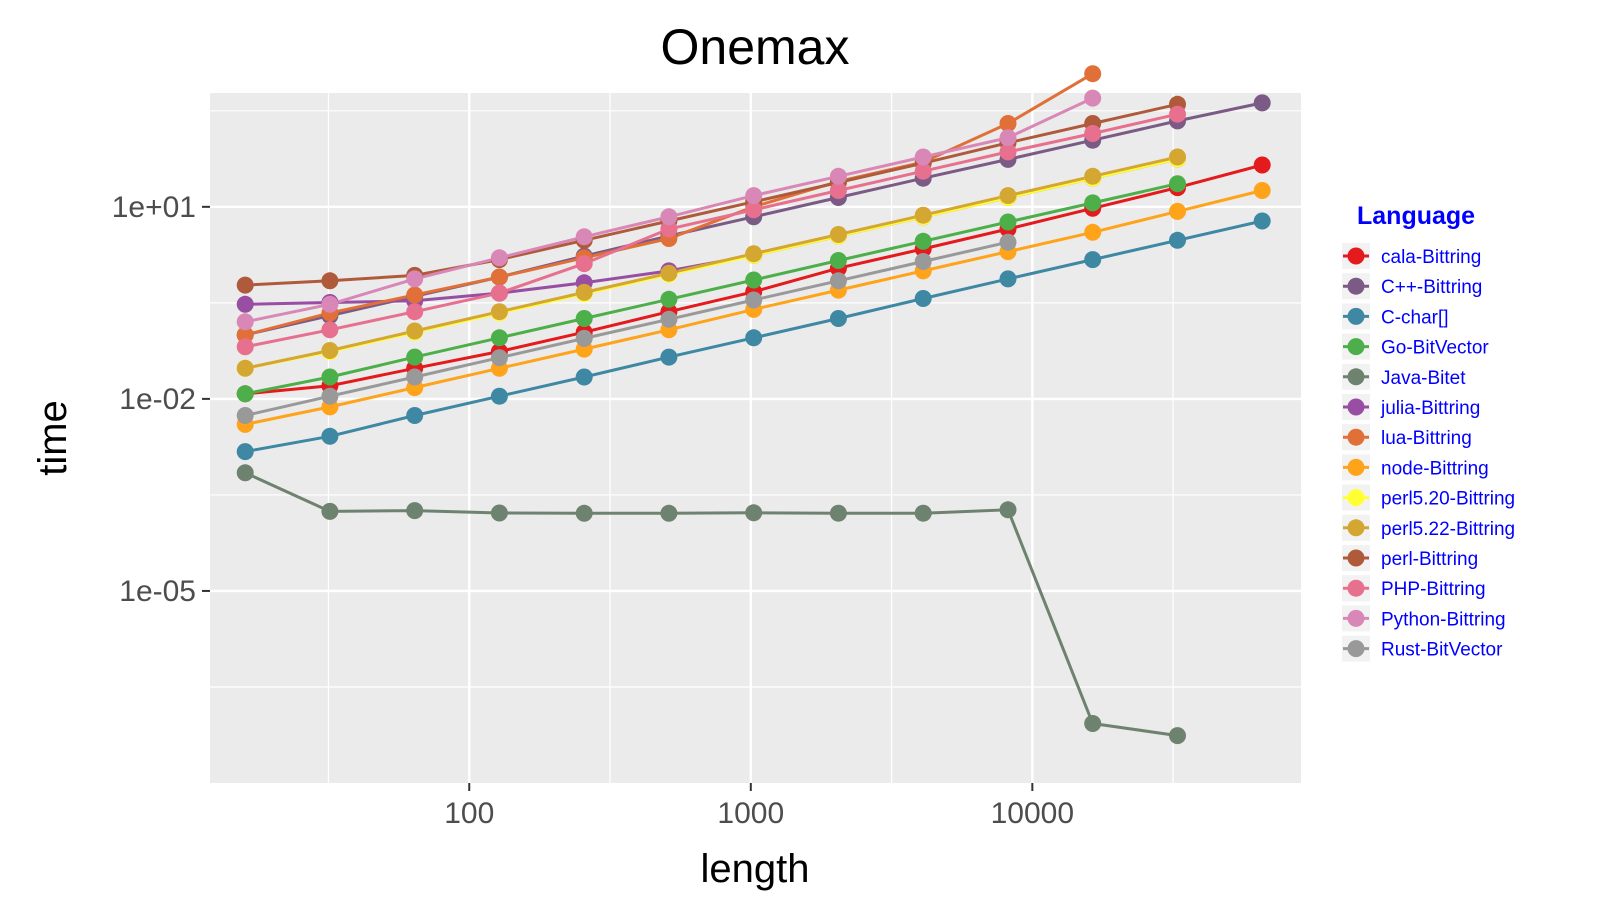 Image resolution: width=1599 pixels, height=900 pixels. I want to click on legend-label: lua-Bittring, so click(1426, 438).